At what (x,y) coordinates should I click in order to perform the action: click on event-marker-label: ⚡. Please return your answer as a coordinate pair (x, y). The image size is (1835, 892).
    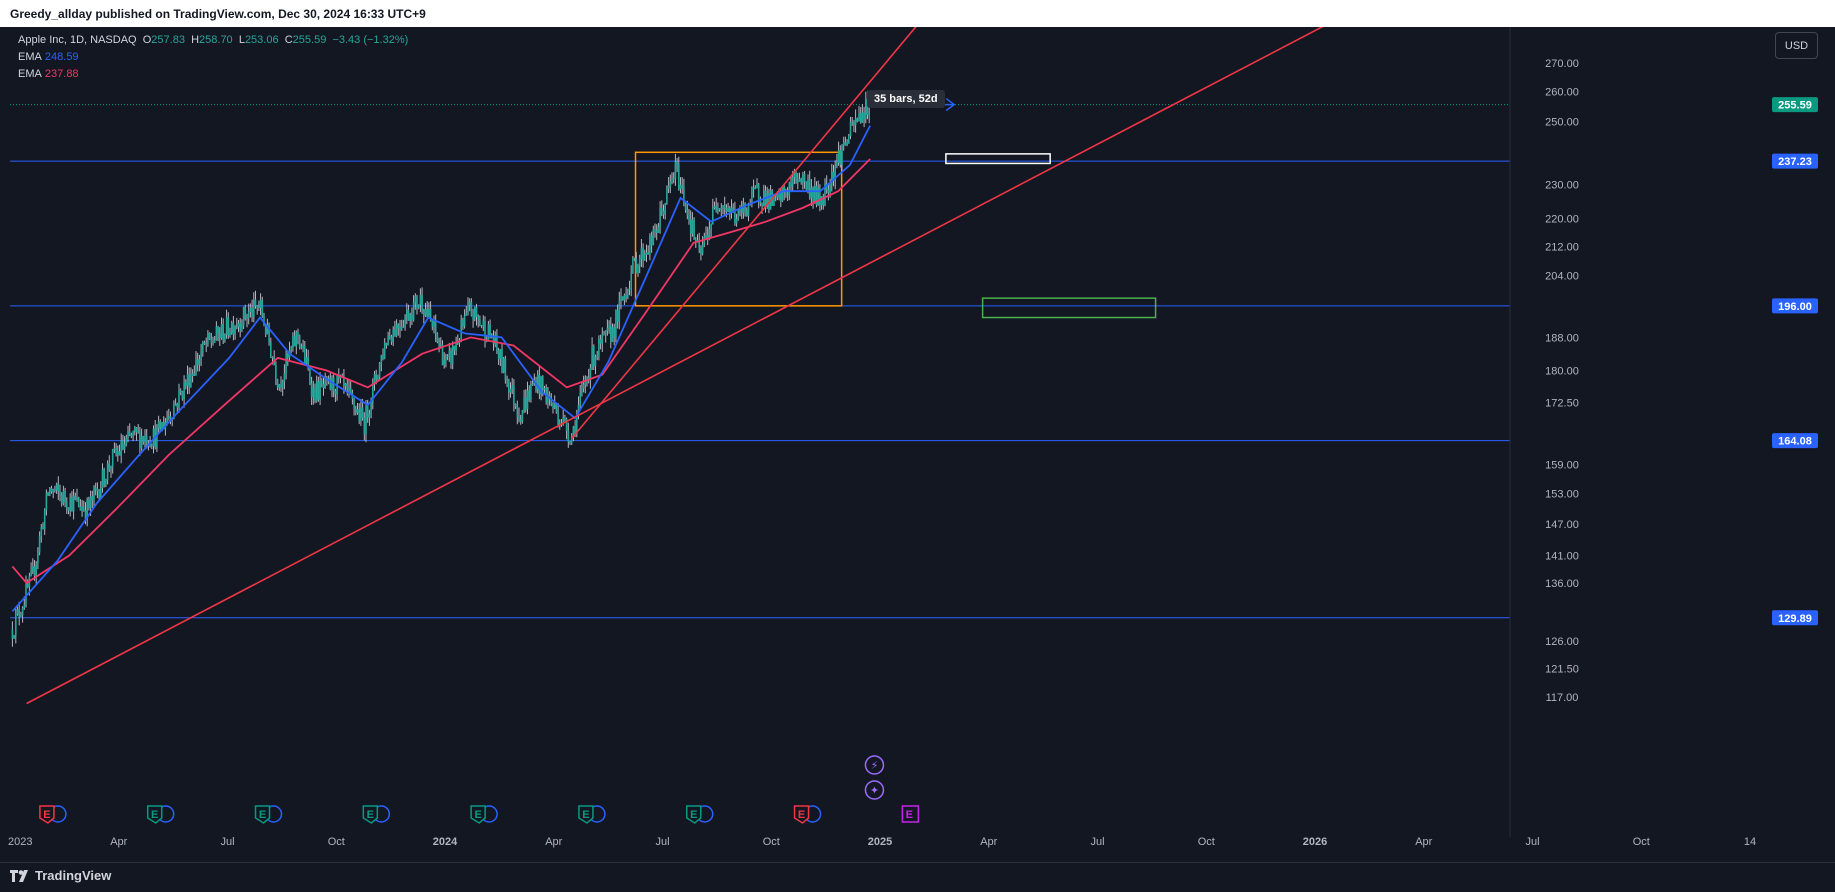
    Looking at the image, I should click on (875, 765).